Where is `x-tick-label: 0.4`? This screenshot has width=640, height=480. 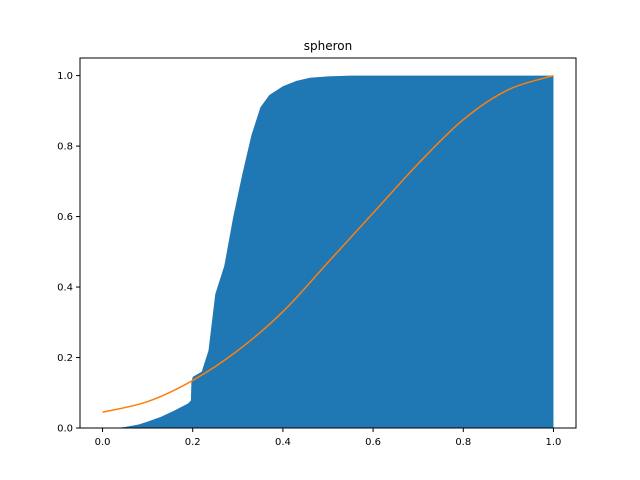 x-tick-label: 0.4 is located at coordinates (283, 442).